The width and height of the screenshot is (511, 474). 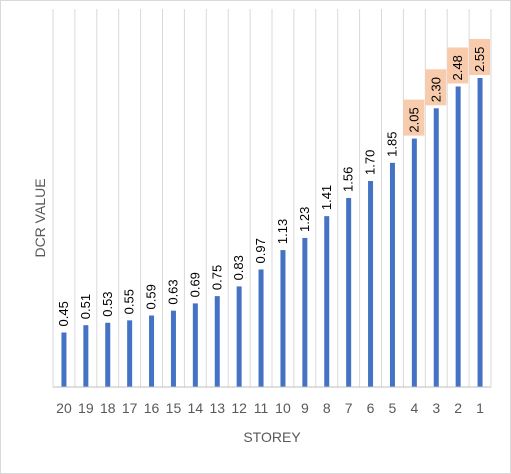 I want to click on x-axis-title: STOREY, so click(x=272, y=437).